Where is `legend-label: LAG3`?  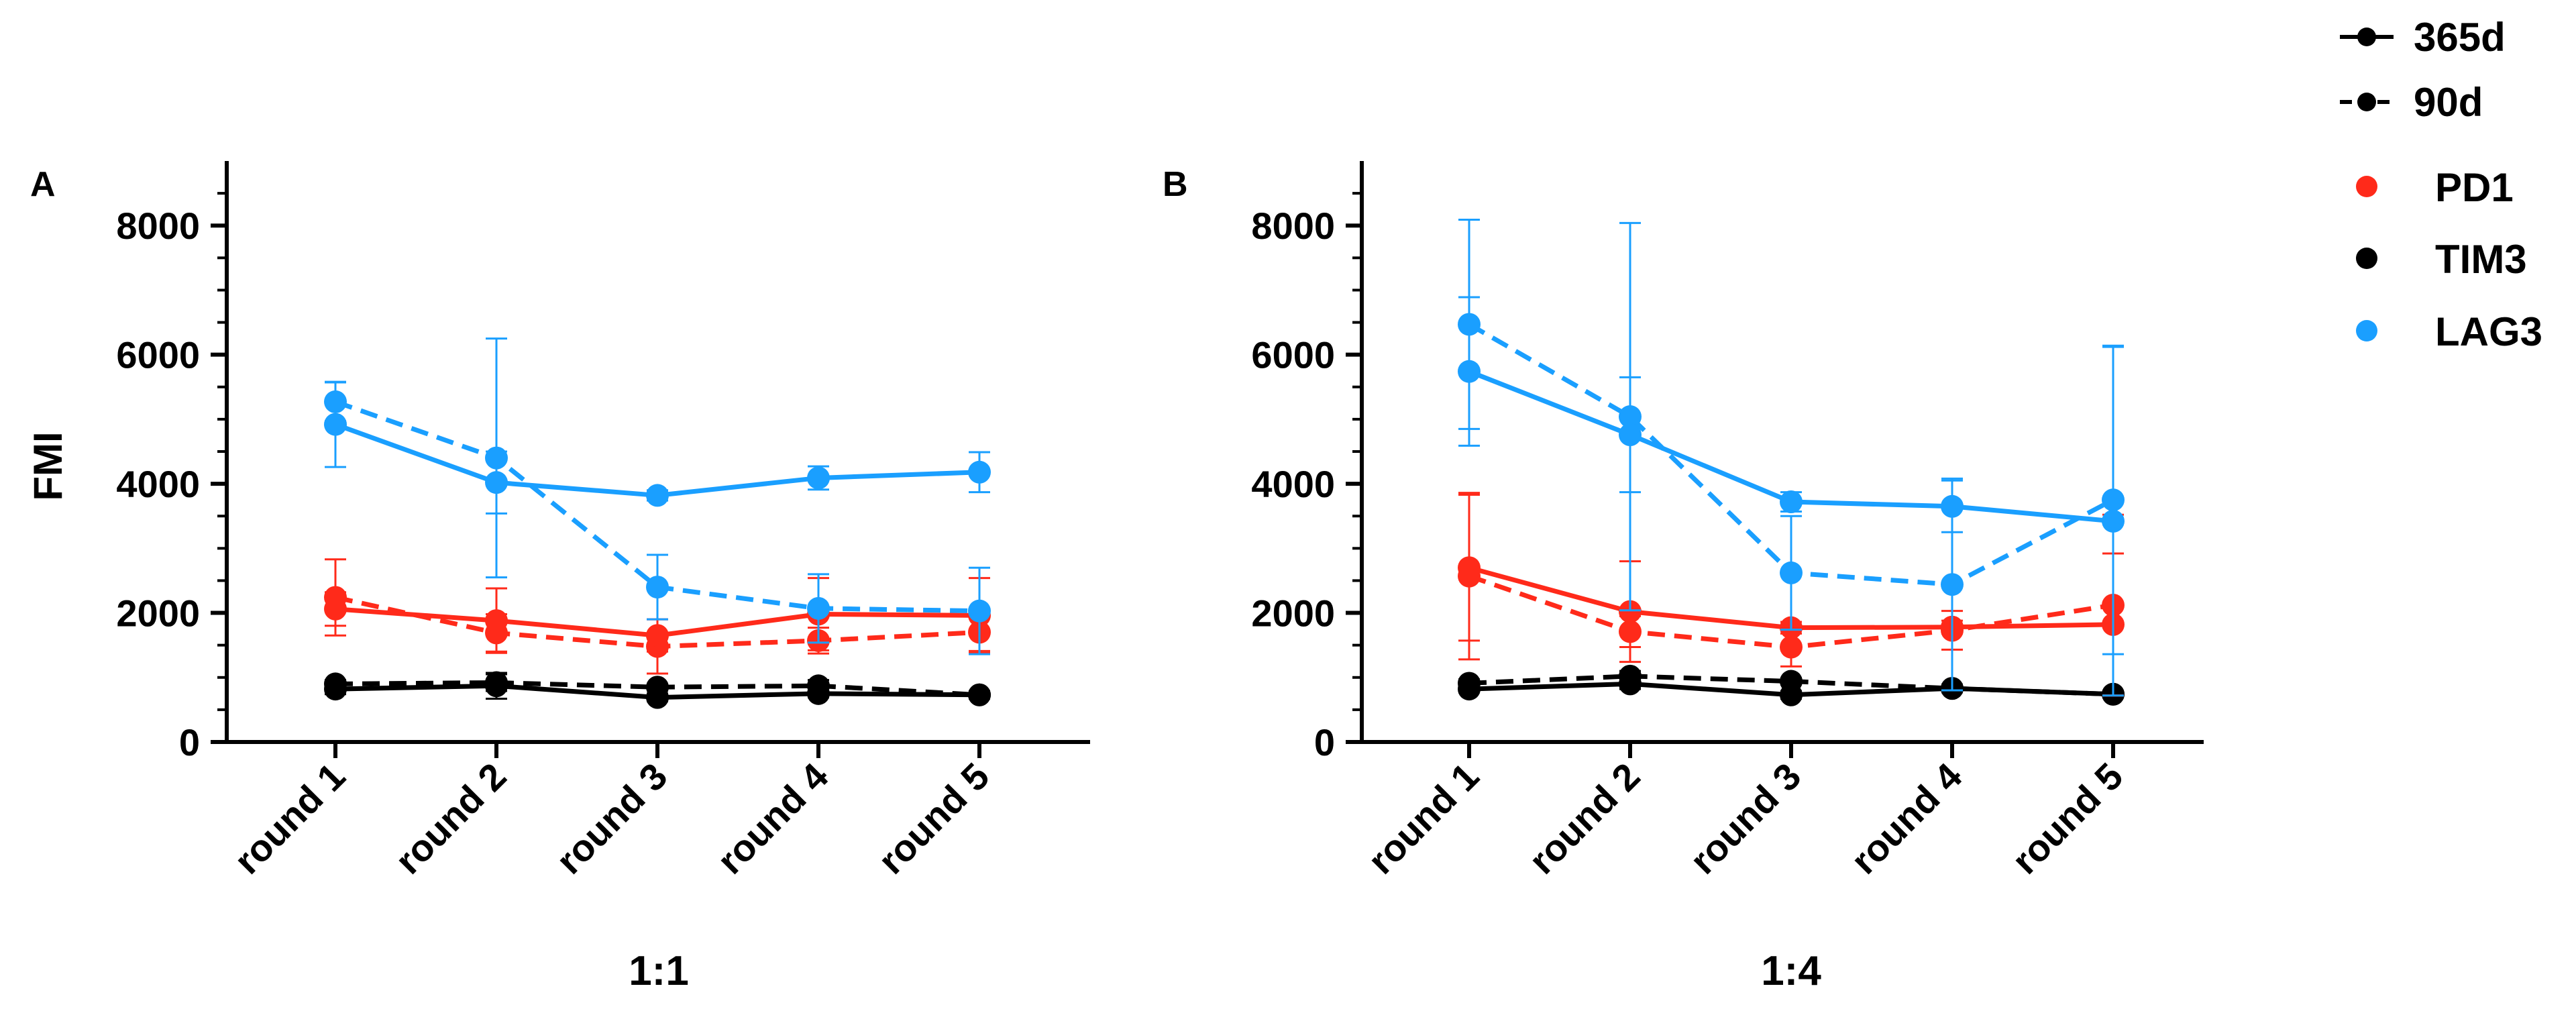
legend-label: LAG3 is located at coordinates (2488, 331).